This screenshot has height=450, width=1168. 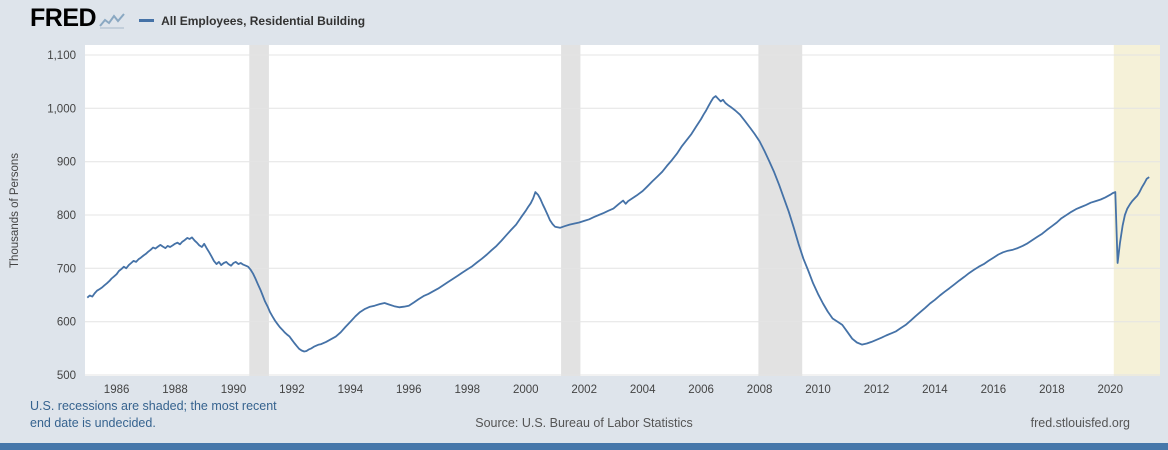 What do you see at coordinates (175, 390) in the screenshot?
I see `x-tick-label: 1988` at bounding box center [175, 390].